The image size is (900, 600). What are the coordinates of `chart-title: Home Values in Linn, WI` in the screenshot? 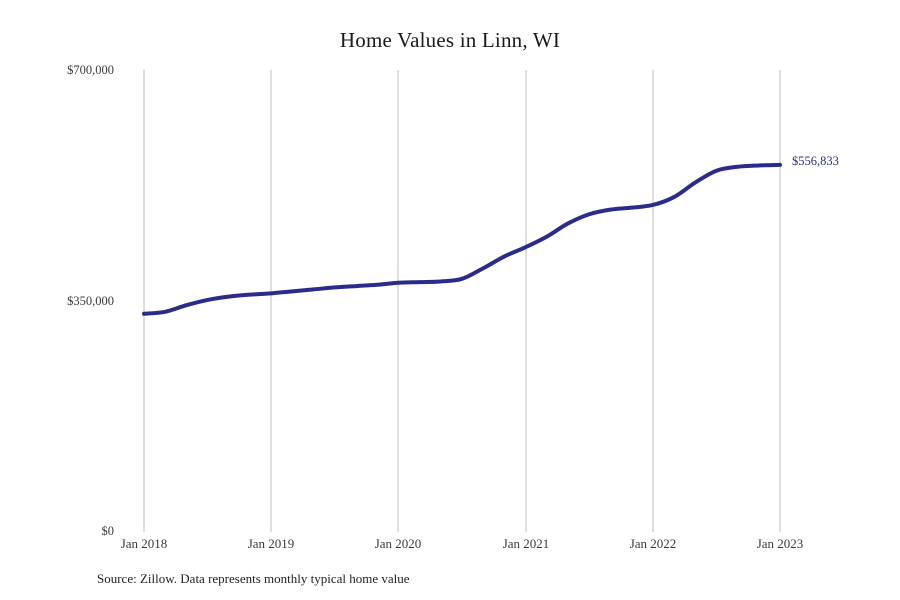 It's located at (450, 40).